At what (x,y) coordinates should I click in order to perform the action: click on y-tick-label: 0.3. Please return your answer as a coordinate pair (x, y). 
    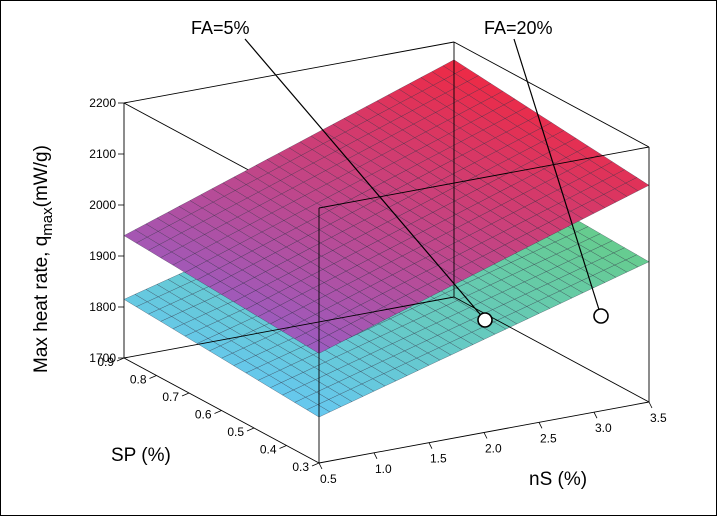
    Looking at the image, I should click on (300, 467).